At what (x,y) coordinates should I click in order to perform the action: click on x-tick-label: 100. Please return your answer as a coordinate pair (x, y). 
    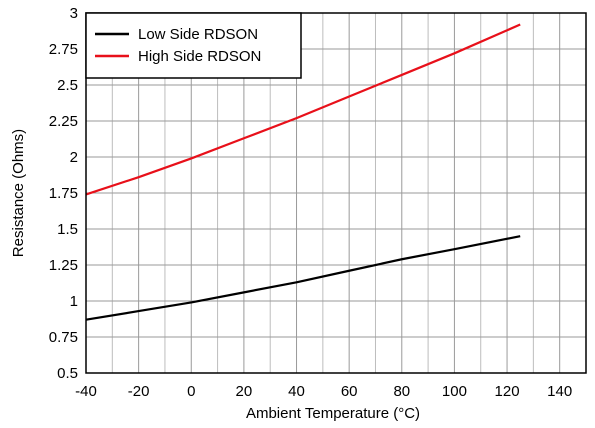
    Looking at the image, I should click on (454, 391).